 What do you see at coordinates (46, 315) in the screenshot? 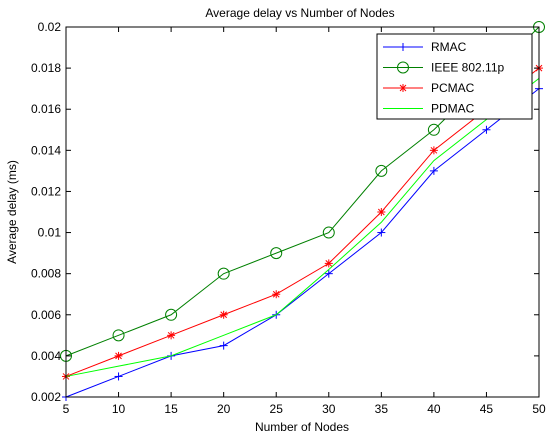
I see `y-tick-label: 0.006` at bounding box center [46, 315].